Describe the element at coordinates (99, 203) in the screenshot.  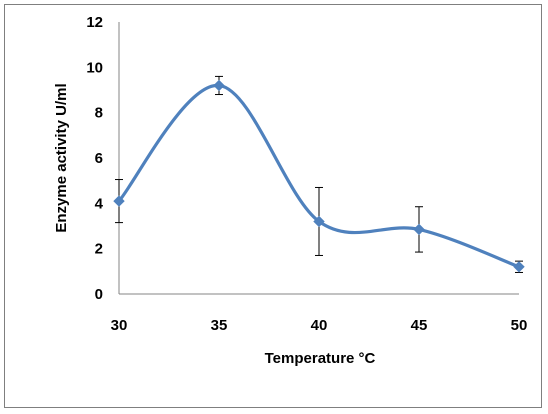
I see `y-tick-label: 4` at that location.